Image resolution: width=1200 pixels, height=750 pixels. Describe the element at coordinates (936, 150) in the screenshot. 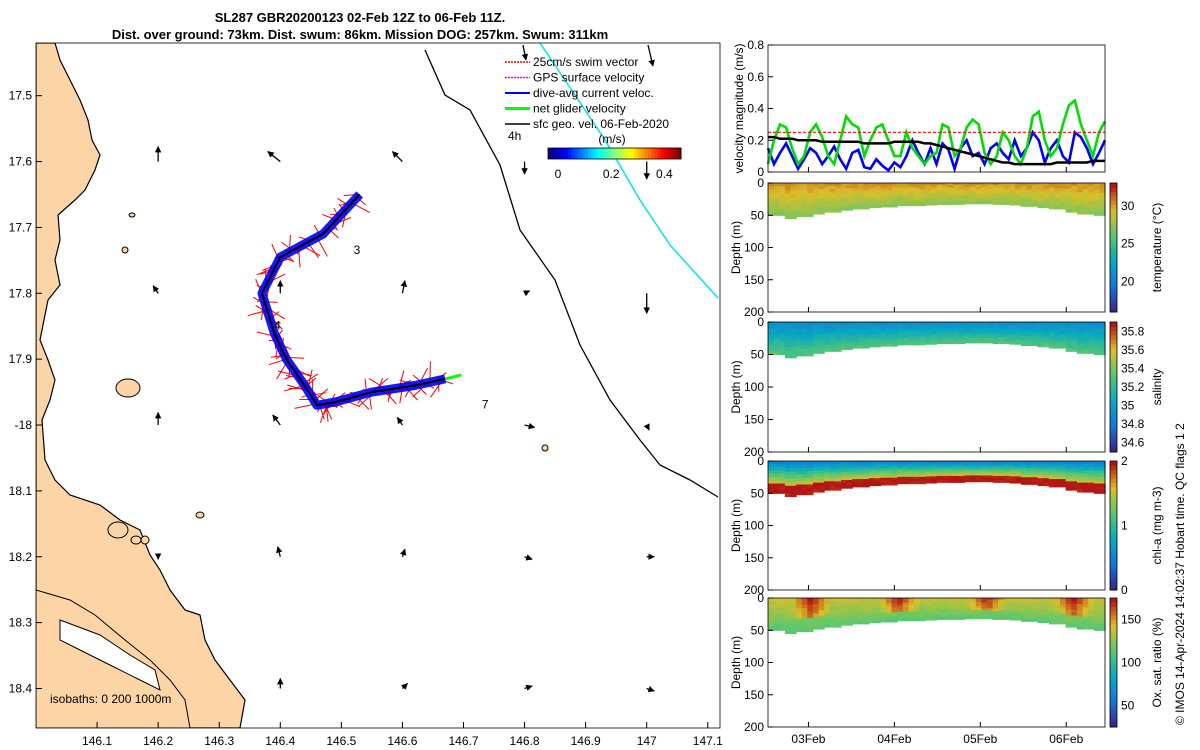

I see `velocity-series-line` at that location.